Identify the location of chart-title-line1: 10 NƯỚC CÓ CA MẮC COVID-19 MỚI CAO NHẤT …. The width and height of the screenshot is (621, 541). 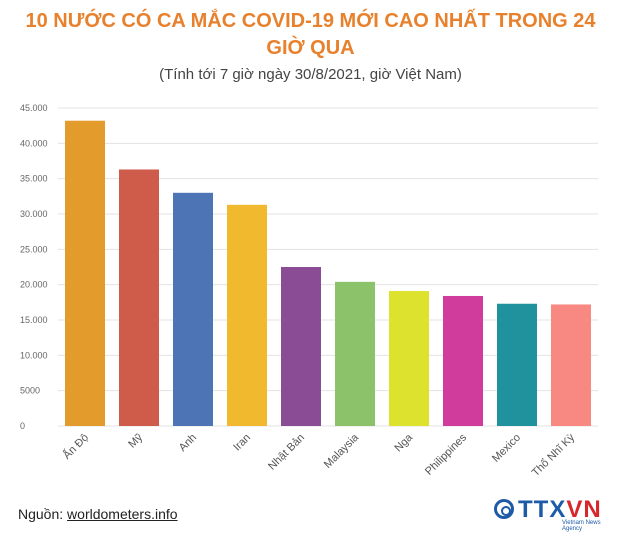
(310, 21).